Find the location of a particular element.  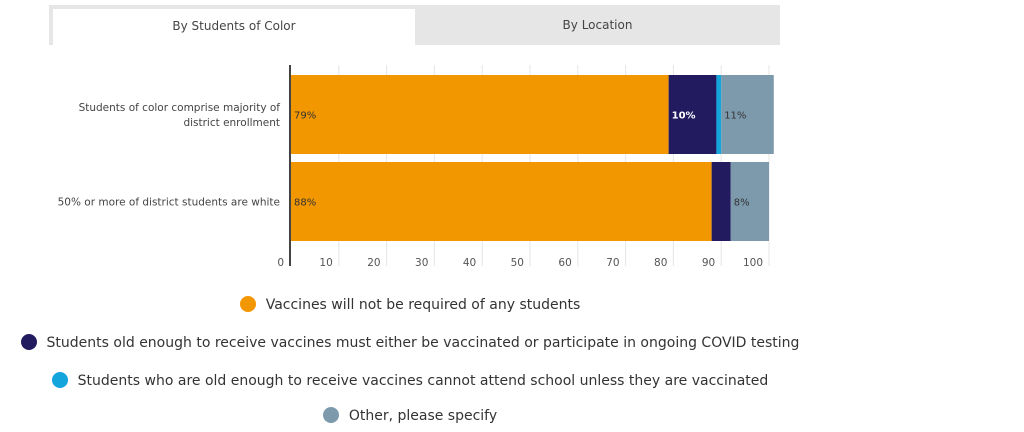

legend-label: Other, please specify is located at coordinates (423, 416).